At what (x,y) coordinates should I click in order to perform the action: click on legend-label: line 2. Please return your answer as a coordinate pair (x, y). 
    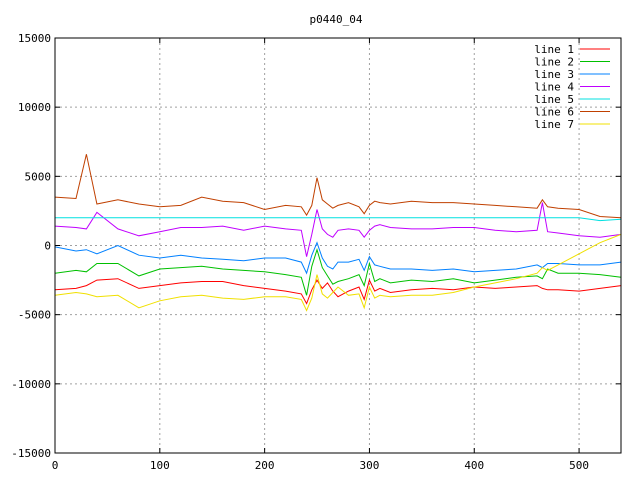
    Looking at the image, I should click on (554, 62).